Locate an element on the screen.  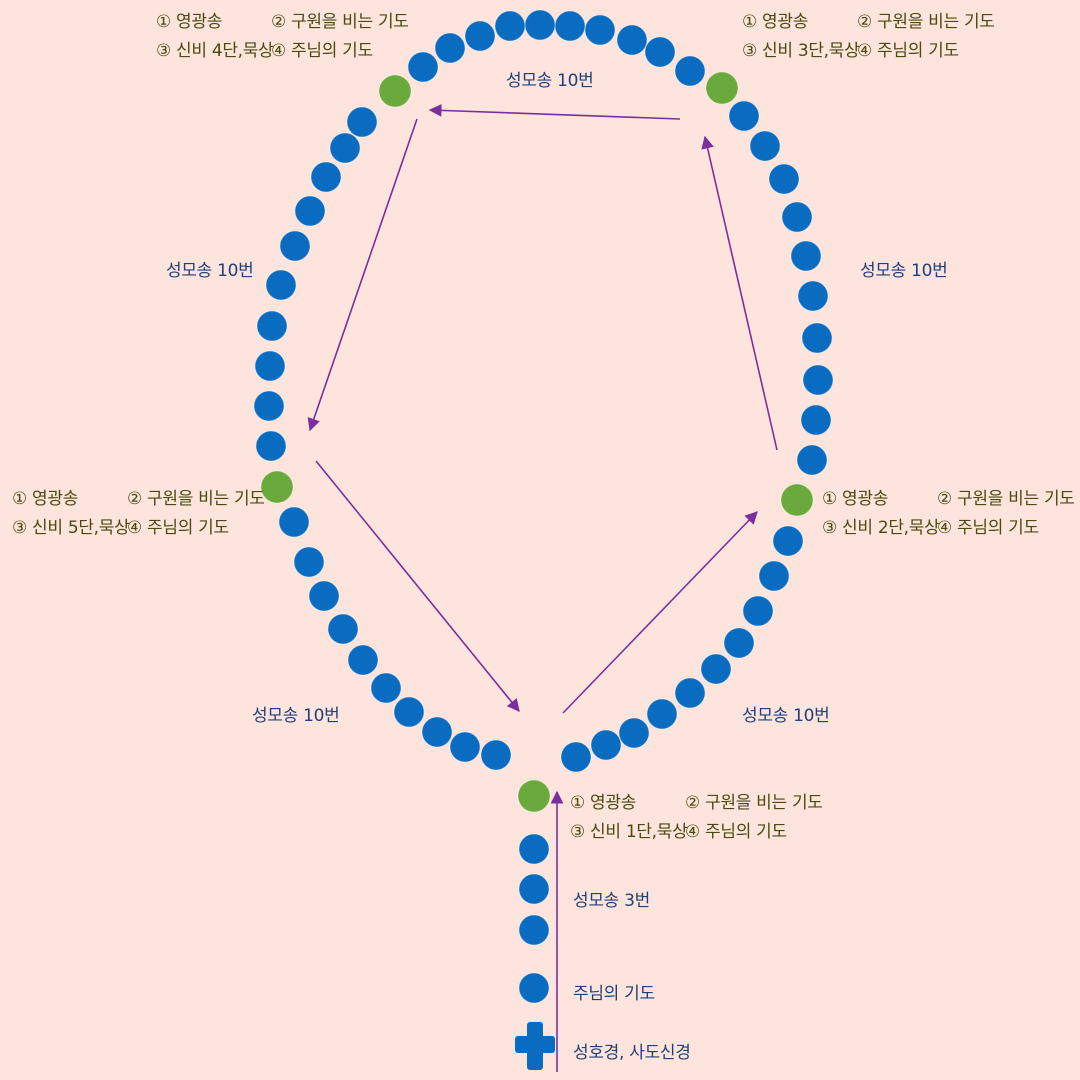
decade2-salvation-prayer: ② 구원을 비는 기도 is located at coordinates (1006, 499).